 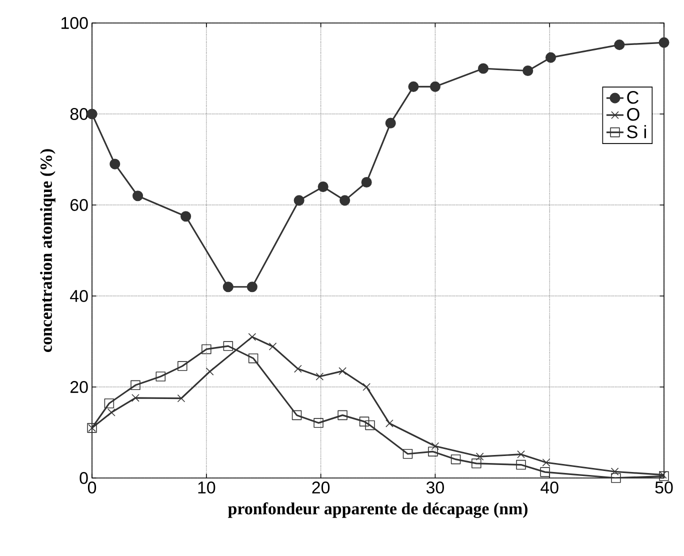 I want to click on y-tick-label: 60, so click(x=79, y=204).